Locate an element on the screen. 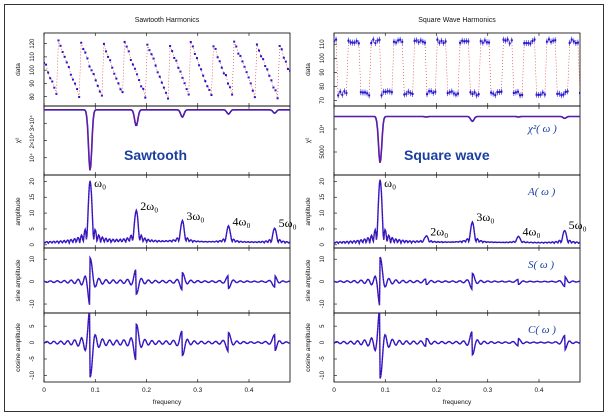 The width and height of the screenshot is (610, 418). curve-label: S( ω ) is located at coordinates (541, 265).